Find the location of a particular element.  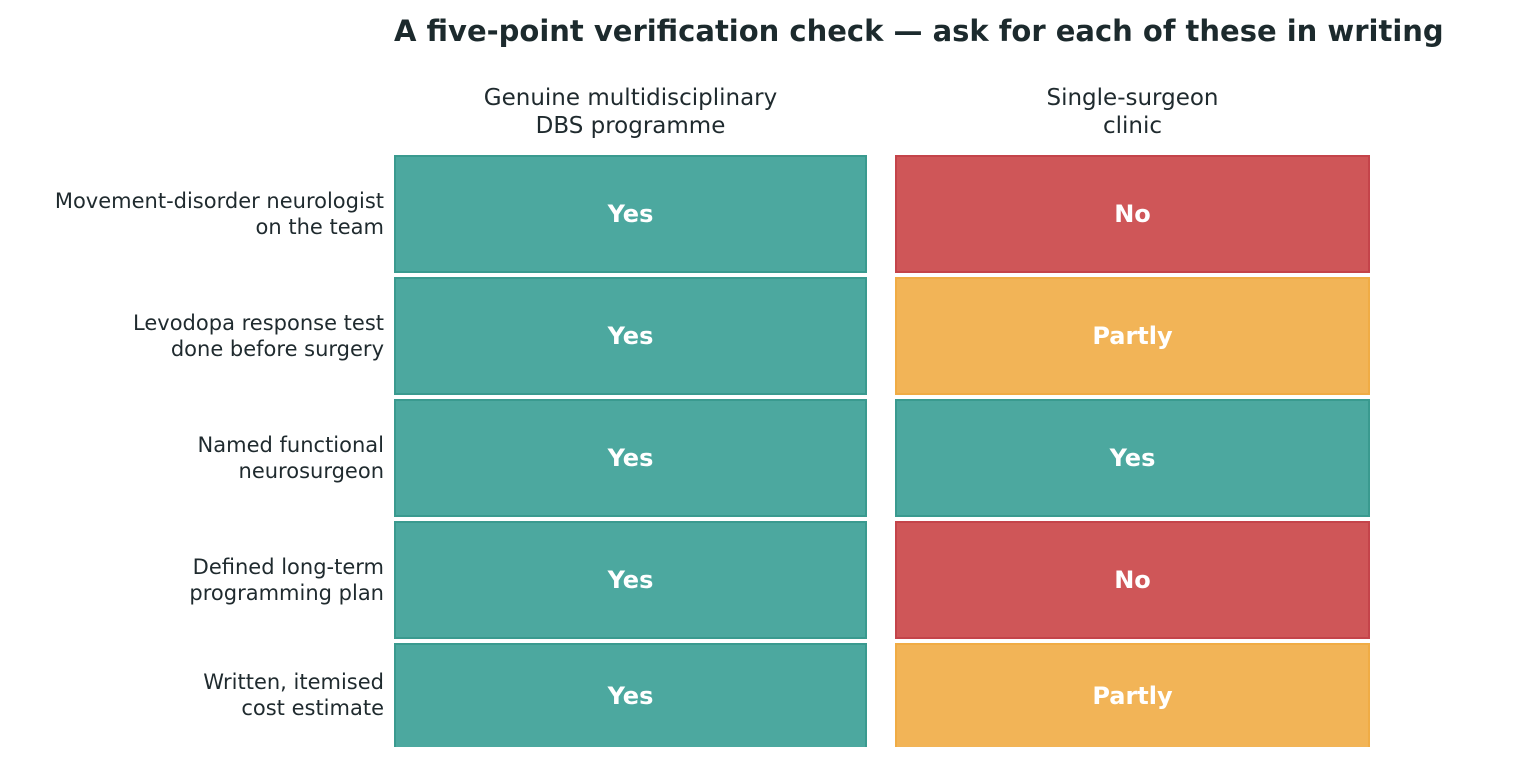

row-label-4: Defined long-term programming plan is located at coordinates (286, 580).